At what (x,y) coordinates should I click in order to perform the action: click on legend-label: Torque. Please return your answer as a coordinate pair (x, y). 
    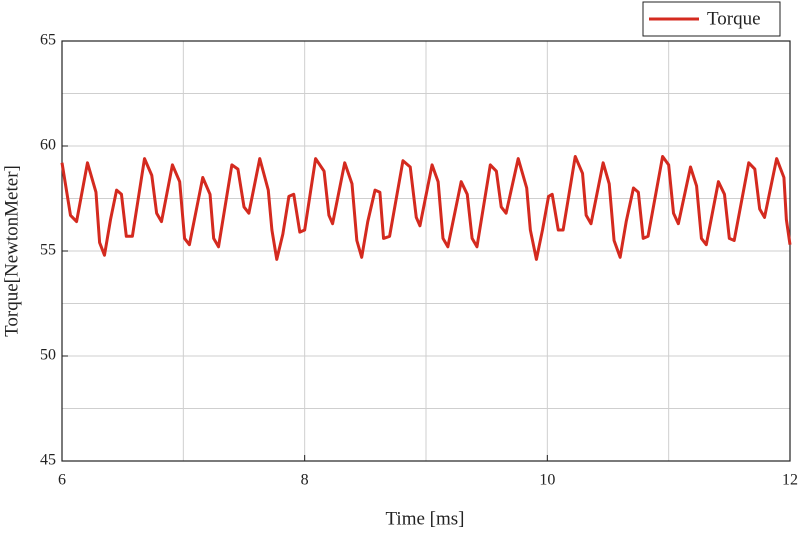
    Looking at the image, I should click on (734, 18).